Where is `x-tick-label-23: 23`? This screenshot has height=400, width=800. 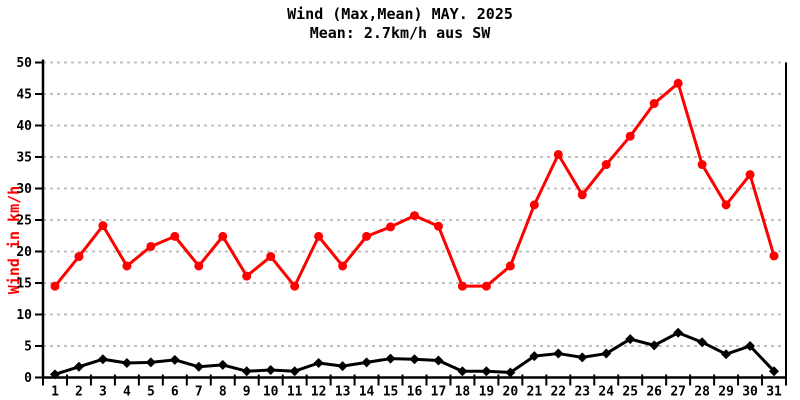
x-tick-label-23: 23 is located at coordinates (582, 392).